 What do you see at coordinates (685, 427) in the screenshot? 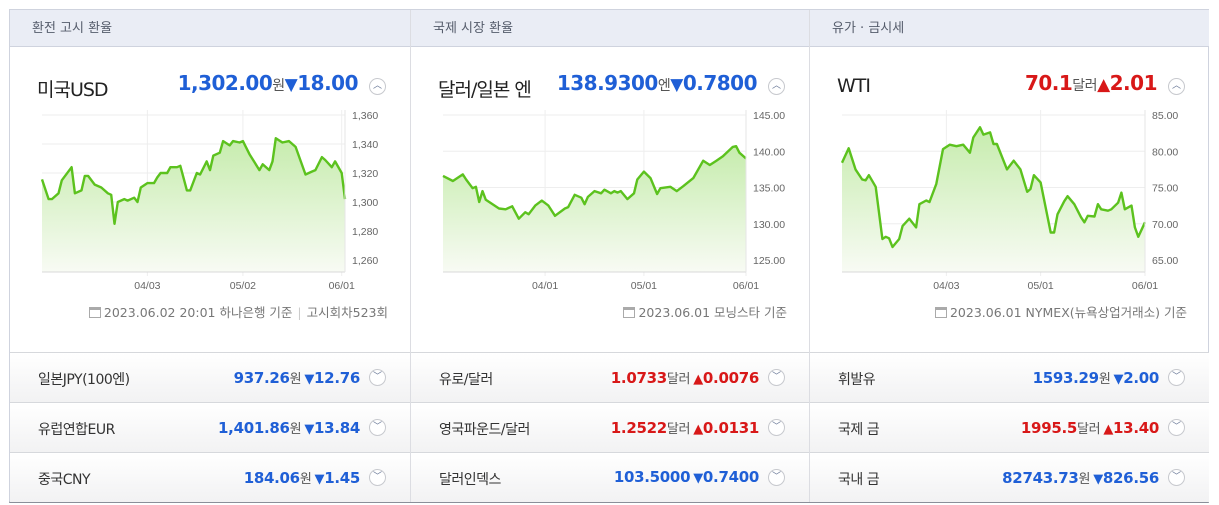
I see `rate-value: 1.2522달러 ▲0.0131` at bounding box center [685, 427].